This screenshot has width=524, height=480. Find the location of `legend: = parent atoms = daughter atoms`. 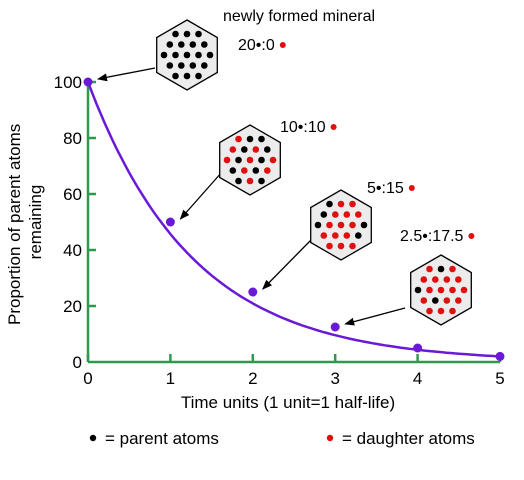

legend: = parent atoms = daughter atoms is located at coordinates (282, 438).